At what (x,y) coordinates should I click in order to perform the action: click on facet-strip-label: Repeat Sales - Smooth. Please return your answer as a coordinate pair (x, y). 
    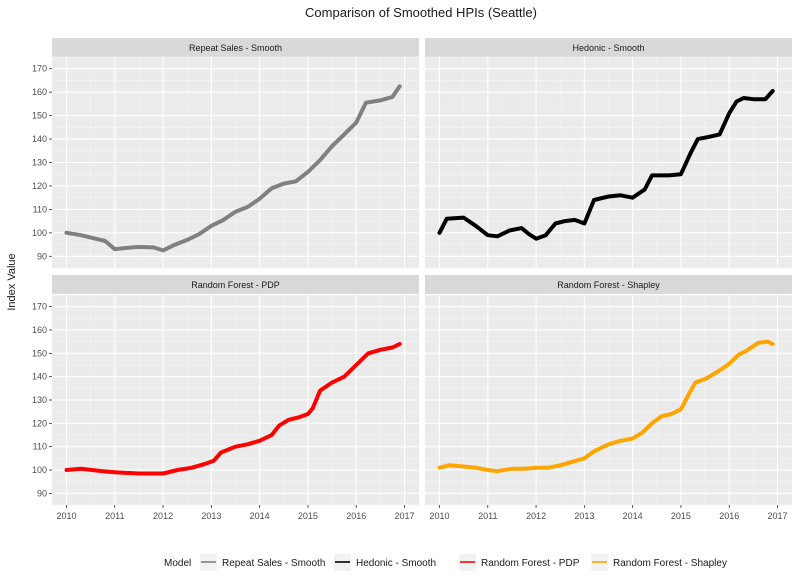
    Looking at the image, I should click on (235, 48).